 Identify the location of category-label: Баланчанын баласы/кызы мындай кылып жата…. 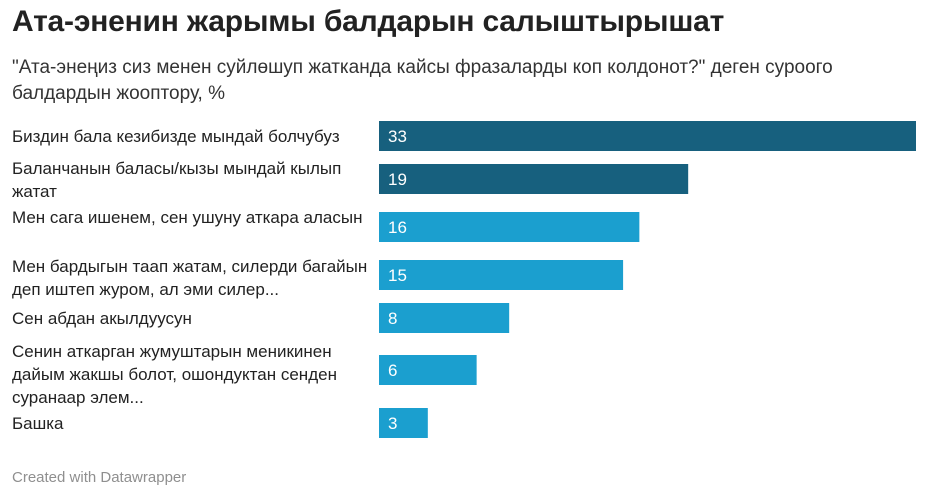
(191, 180).